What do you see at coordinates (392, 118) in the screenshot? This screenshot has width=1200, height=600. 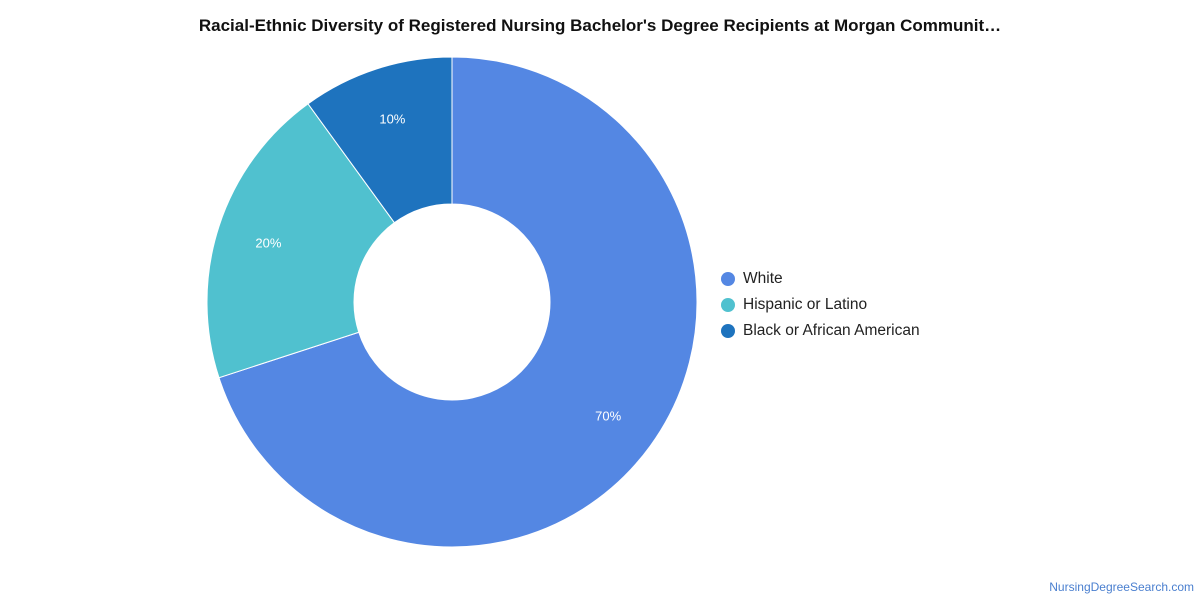 I see `slice-label-black-or-african-american: 10%` at bounding box center [392, 118].